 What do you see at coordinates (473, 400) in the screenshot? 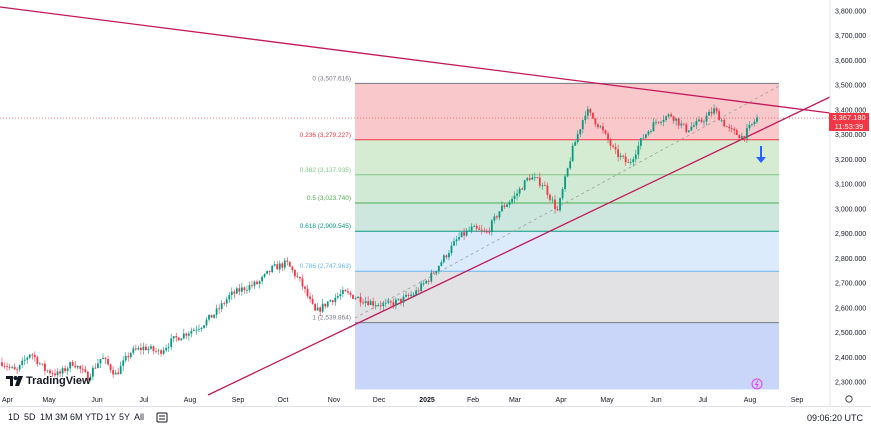
I see `time-axis-tick: Feb` at bounding box center [473, 400].